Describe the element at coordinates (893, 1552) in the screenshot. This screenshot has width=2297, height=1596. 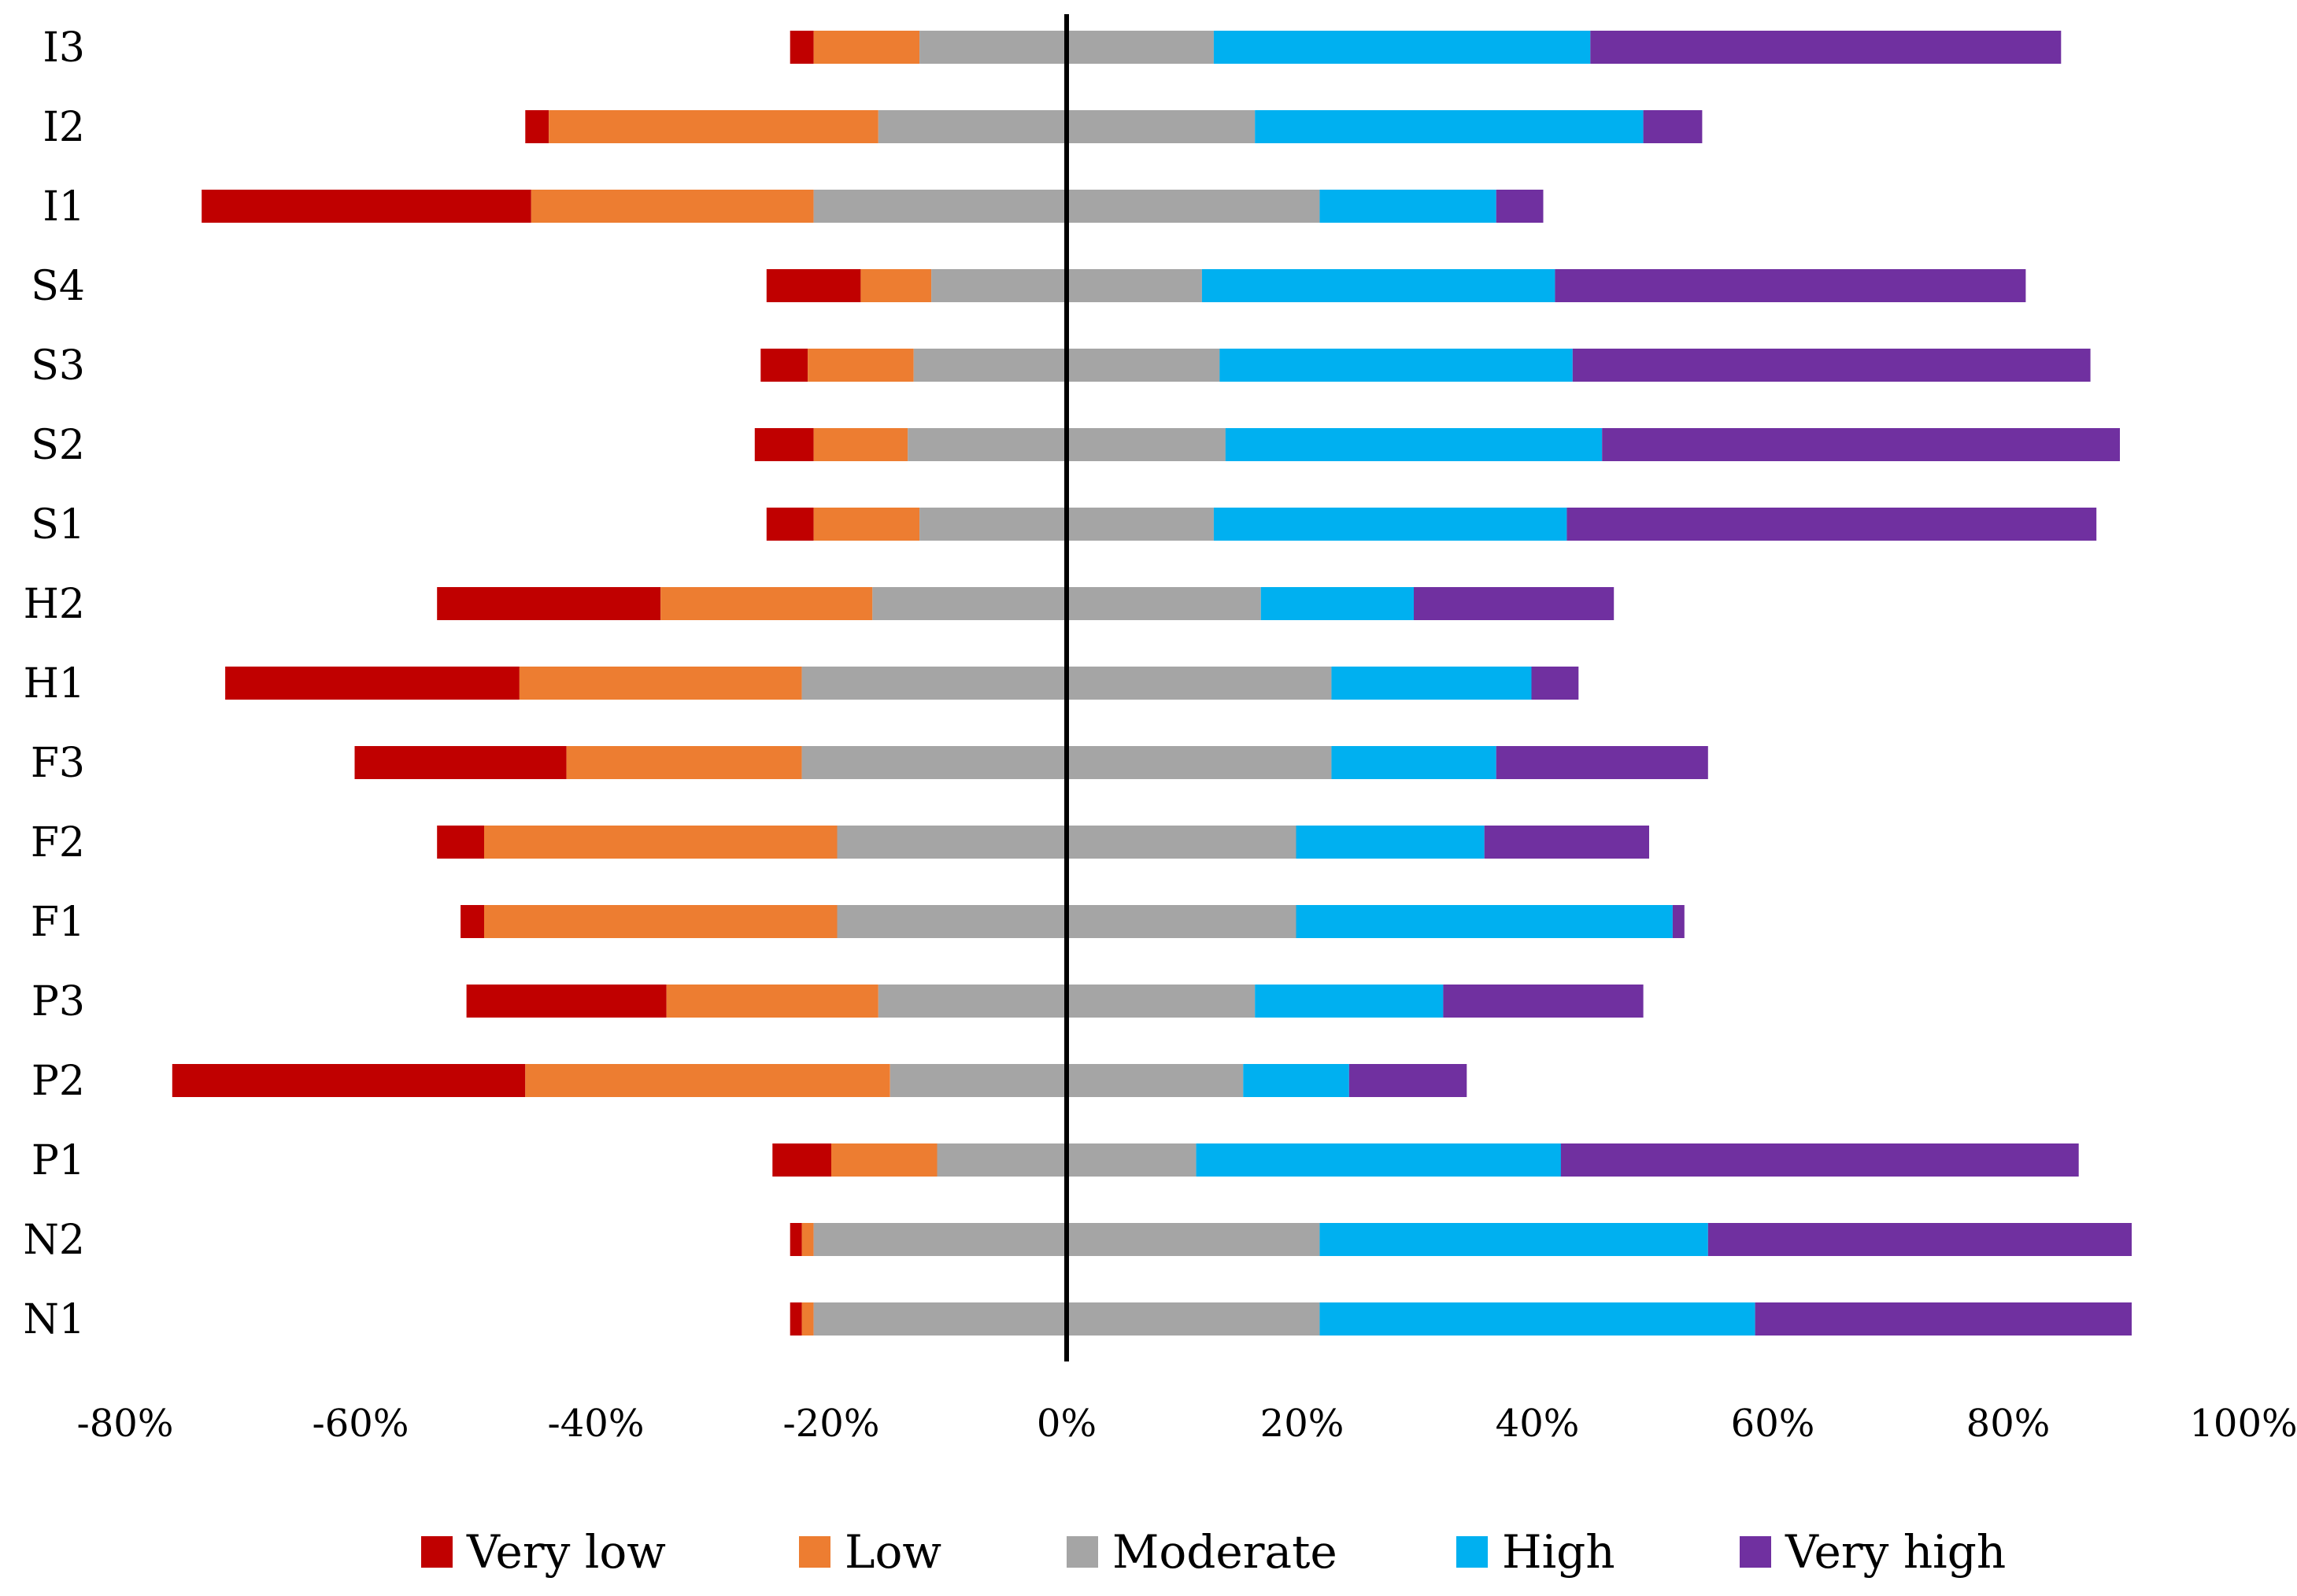
I see `legend-label-low: Low` at that location.